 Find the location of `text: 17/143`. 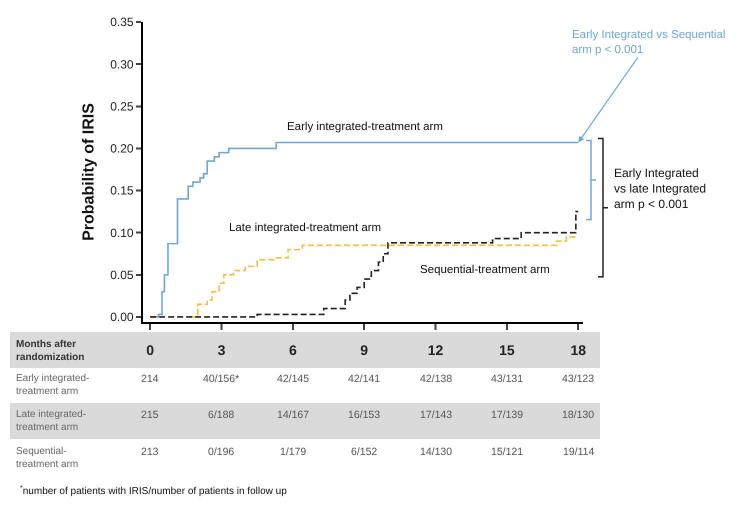

text: 17/143 is located at coordinates (436, 415).